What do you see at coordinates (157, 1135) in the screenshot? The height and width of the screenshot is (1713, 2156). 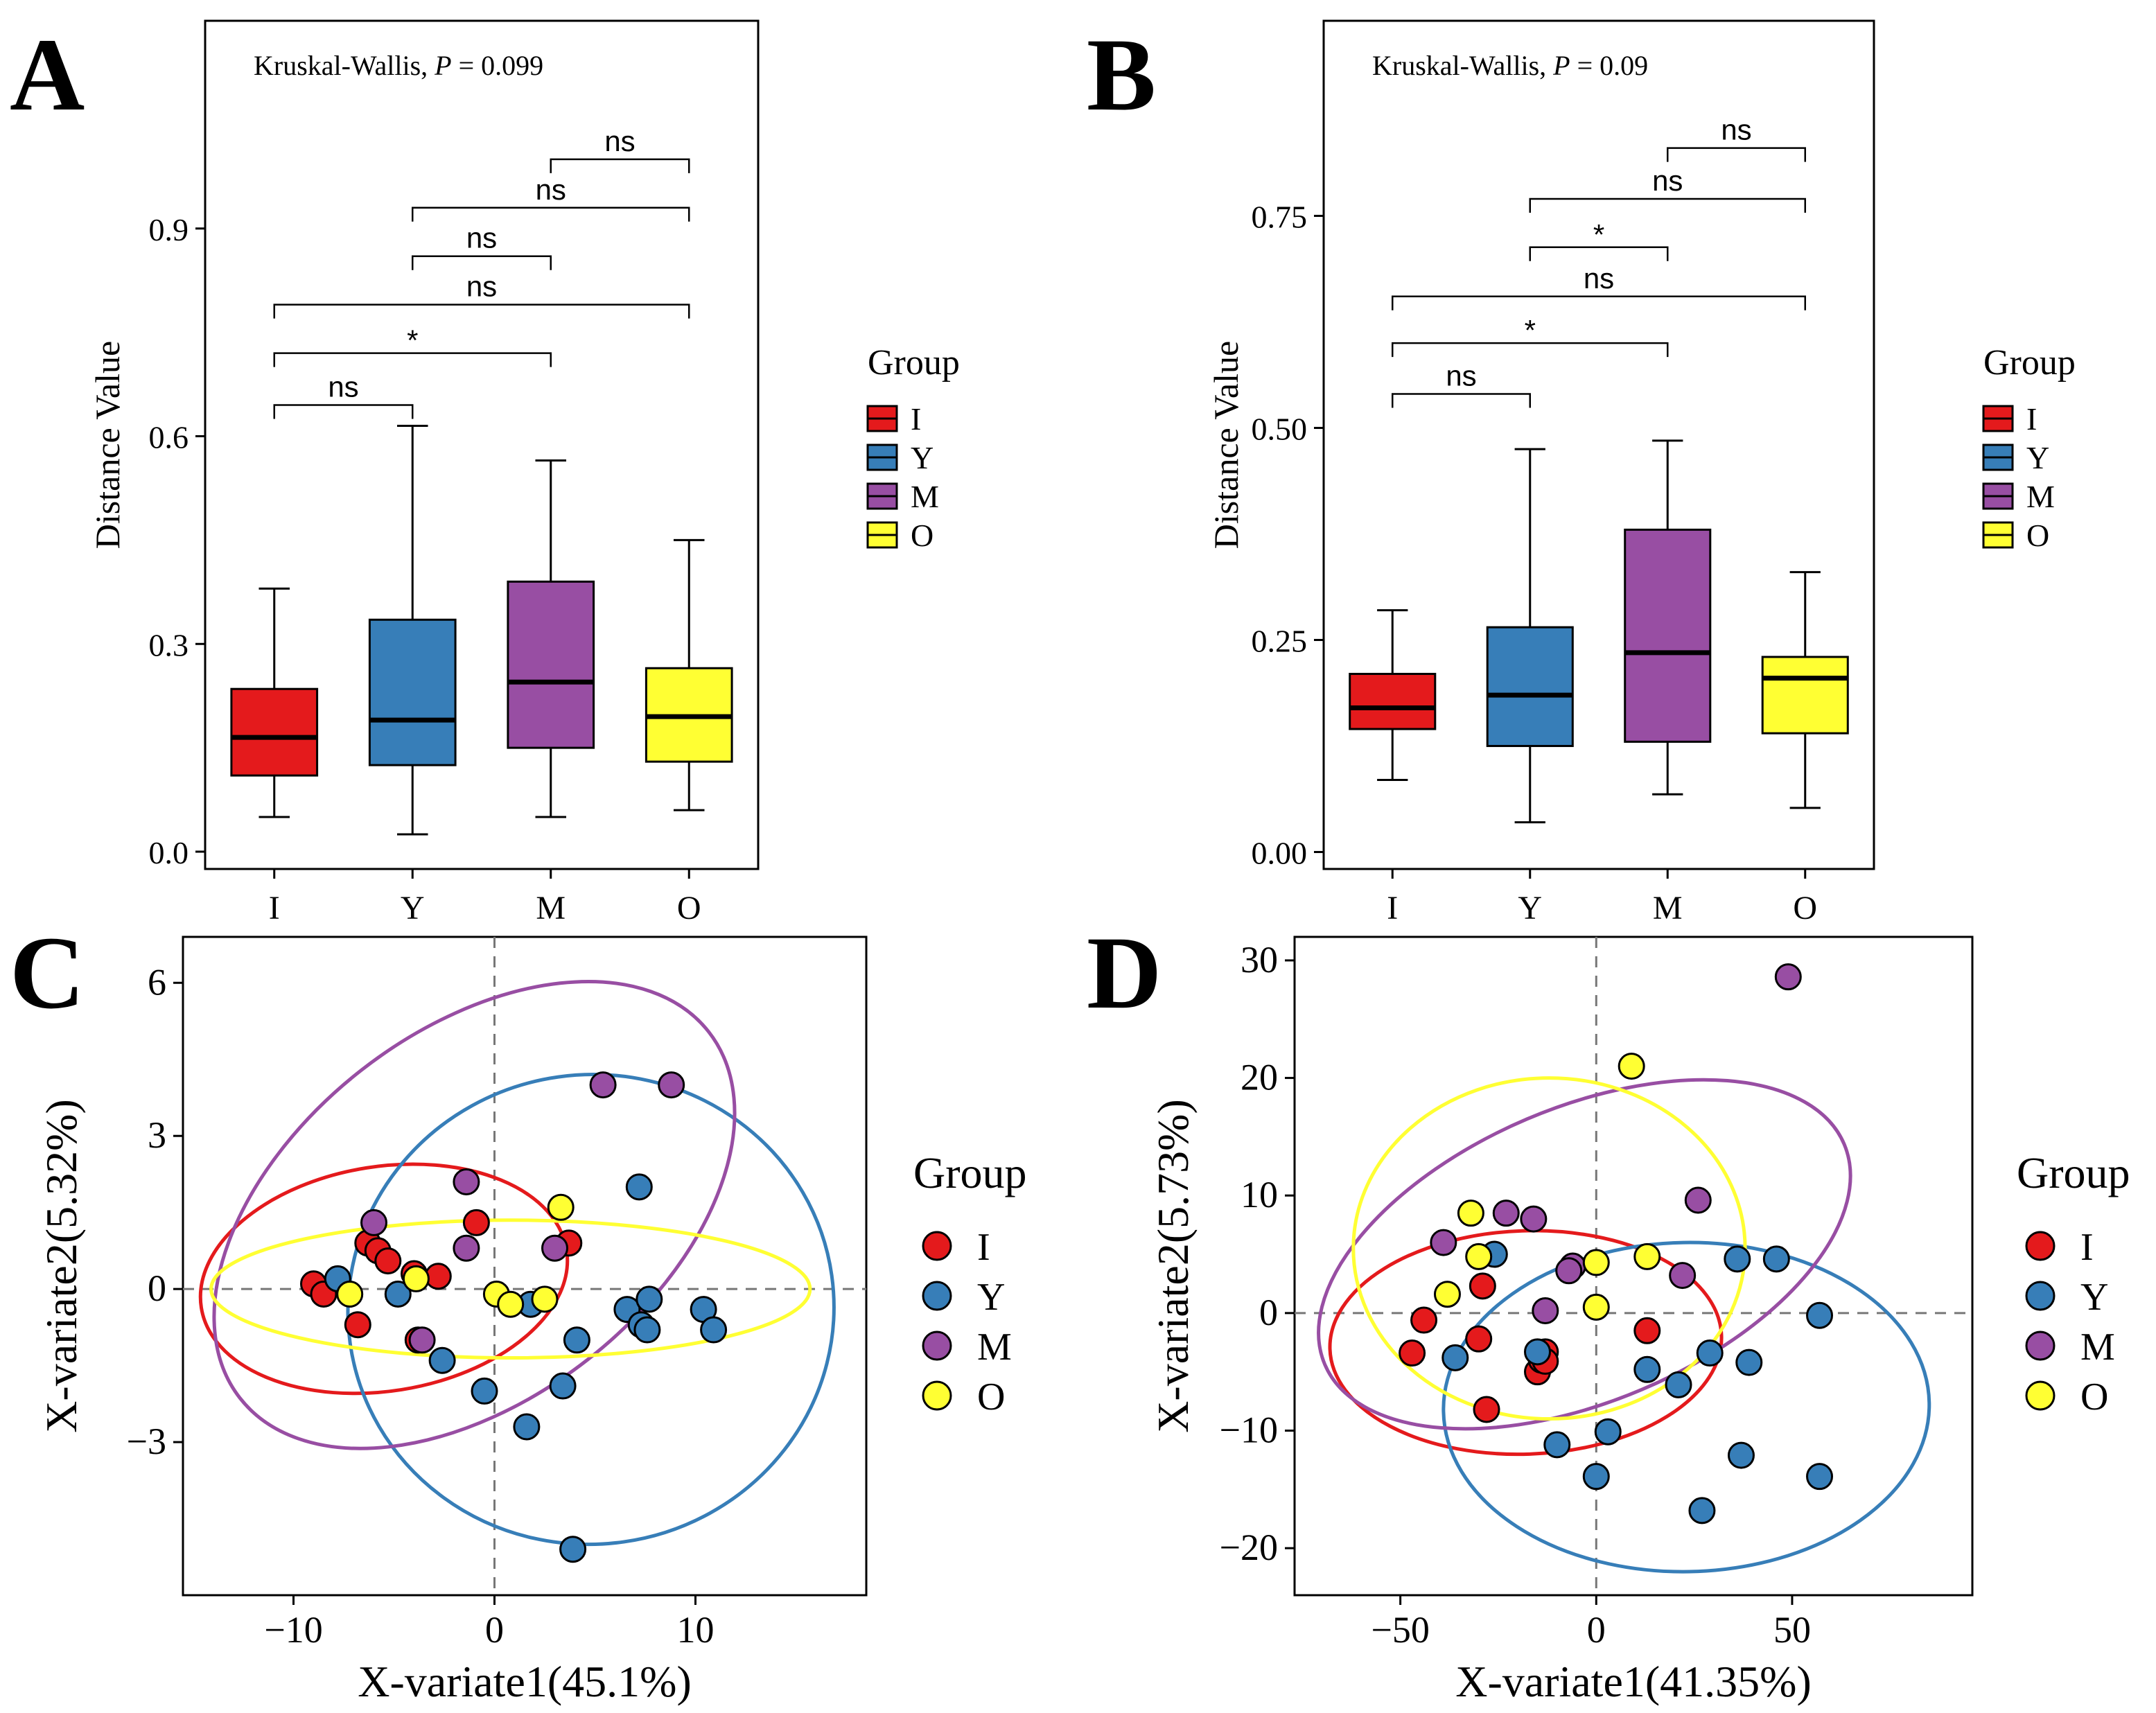 I see `y-tick-label: 3` at bounding box center [157, 1135].